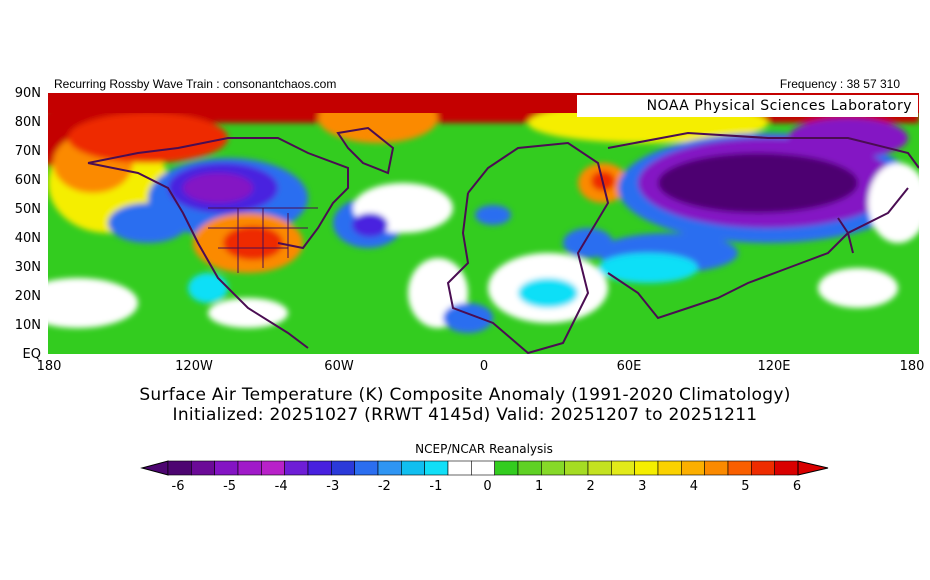  What do you see at coordinates (797, 486) in the screenshot?
I see `colorbar-tick-label: 6` at bounding box center [797, 486].